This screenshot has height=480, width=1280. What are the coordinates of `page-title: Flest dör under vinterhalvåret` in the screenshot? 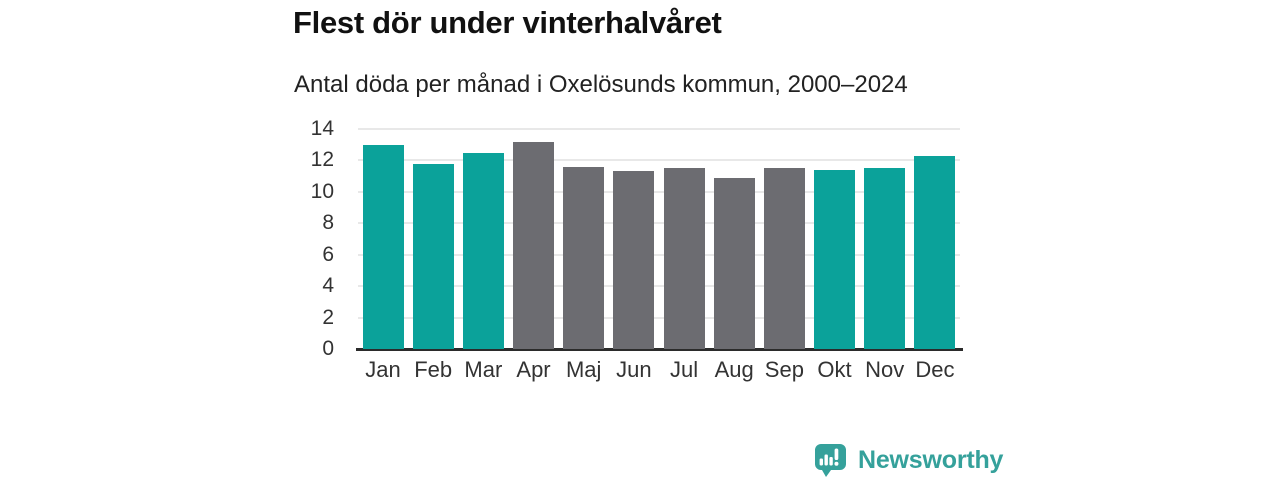 It's located at (507, 22).